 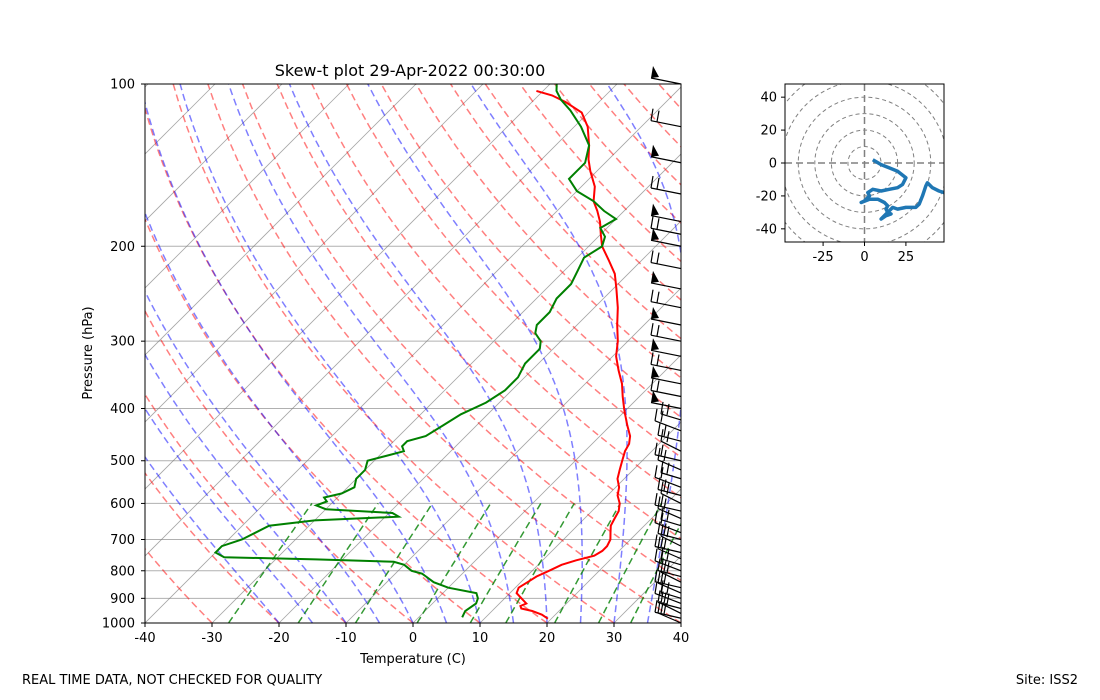 What do you see at coordinates (122, 571) in the screenshot?
I see `y-tick-label: 800` at bounding box center [122, 571].